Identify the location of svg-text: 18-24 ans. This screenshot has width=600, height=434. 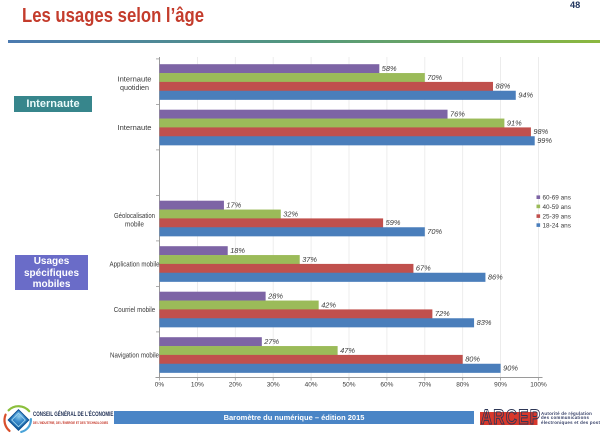
(557, 226).